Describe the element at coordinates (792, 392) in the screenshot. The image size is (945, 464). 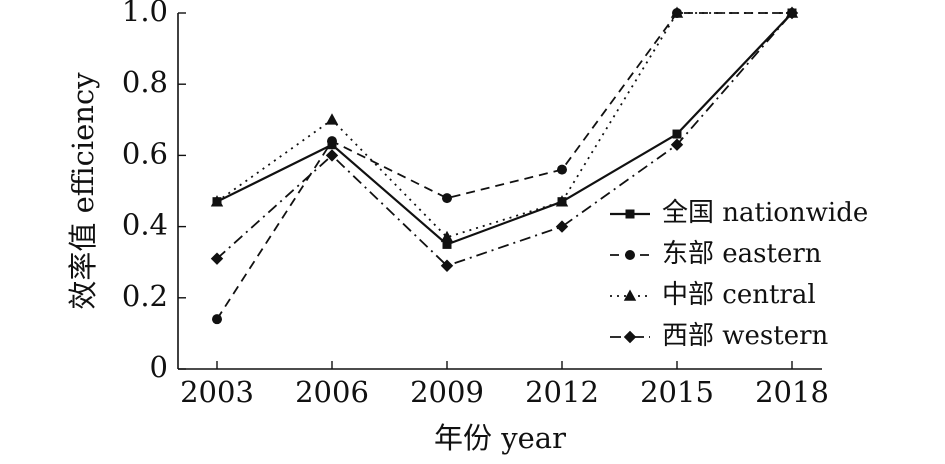
I see `x-tick-label: 2018` at that location.